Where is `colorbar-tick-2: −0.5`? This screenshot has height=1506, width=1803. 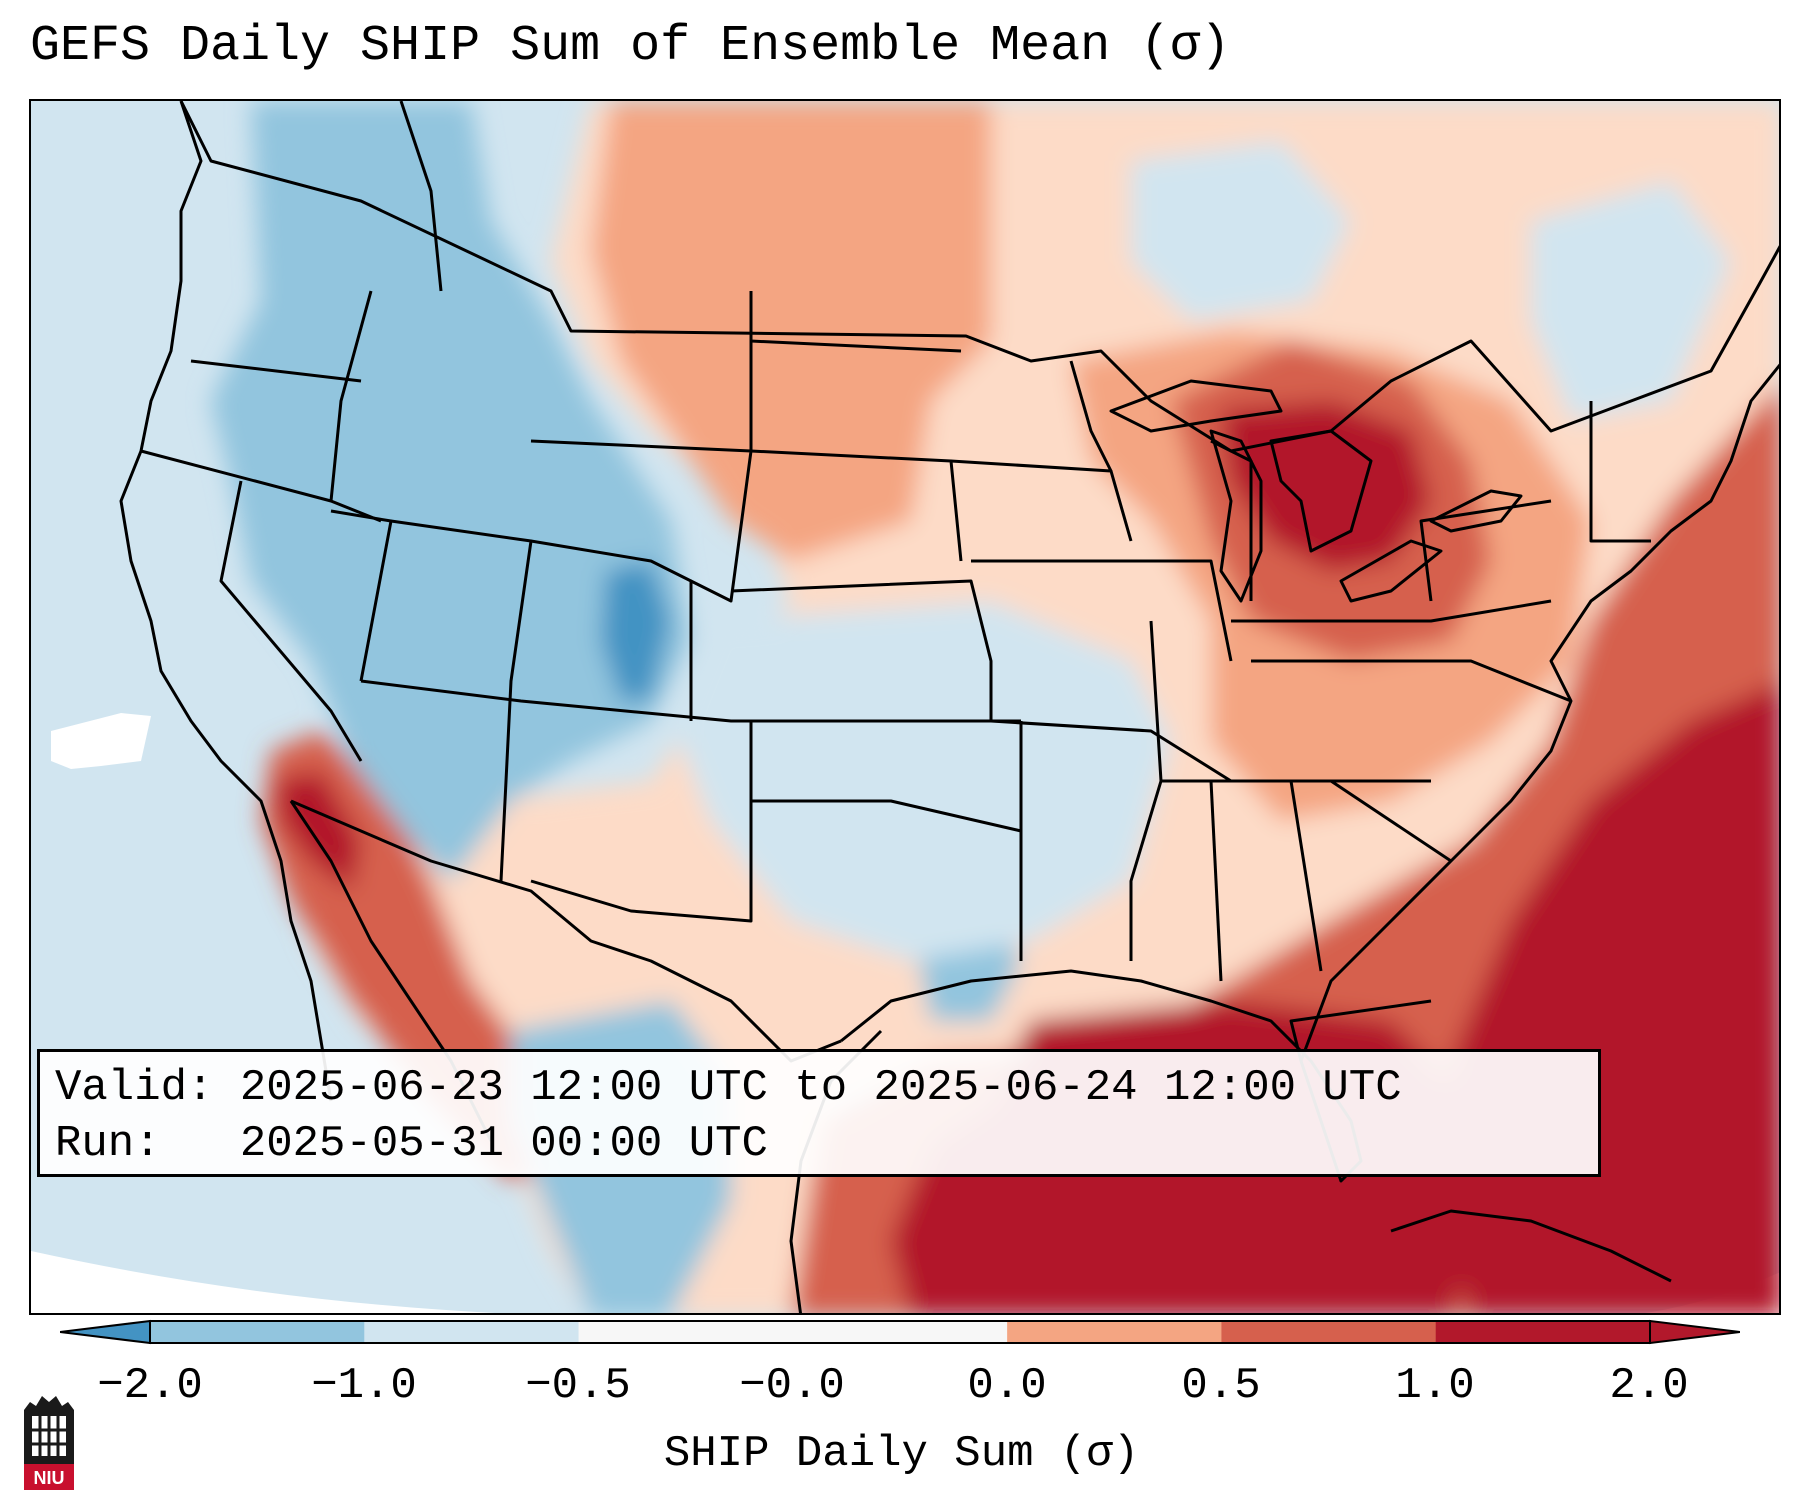
colorbar-tick-2: −0.5 is located at coordinates (578, 1386).